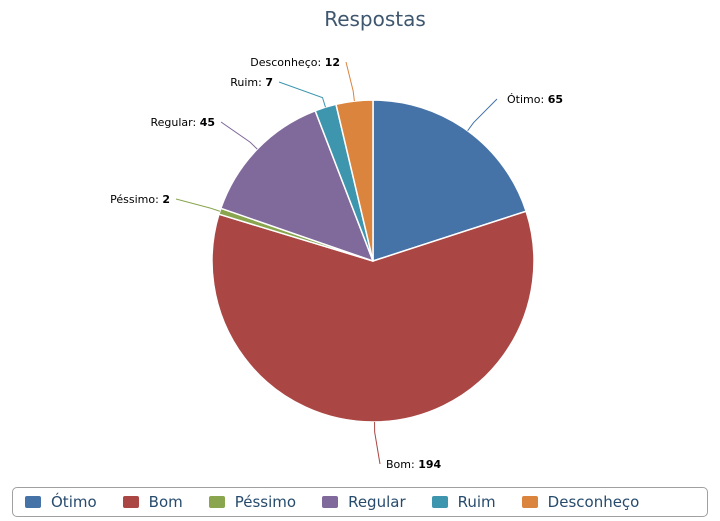  Describe the element at coordinates (182, 122) in the screenshot. I see `data-label-regular: Regular: 45` at that location.